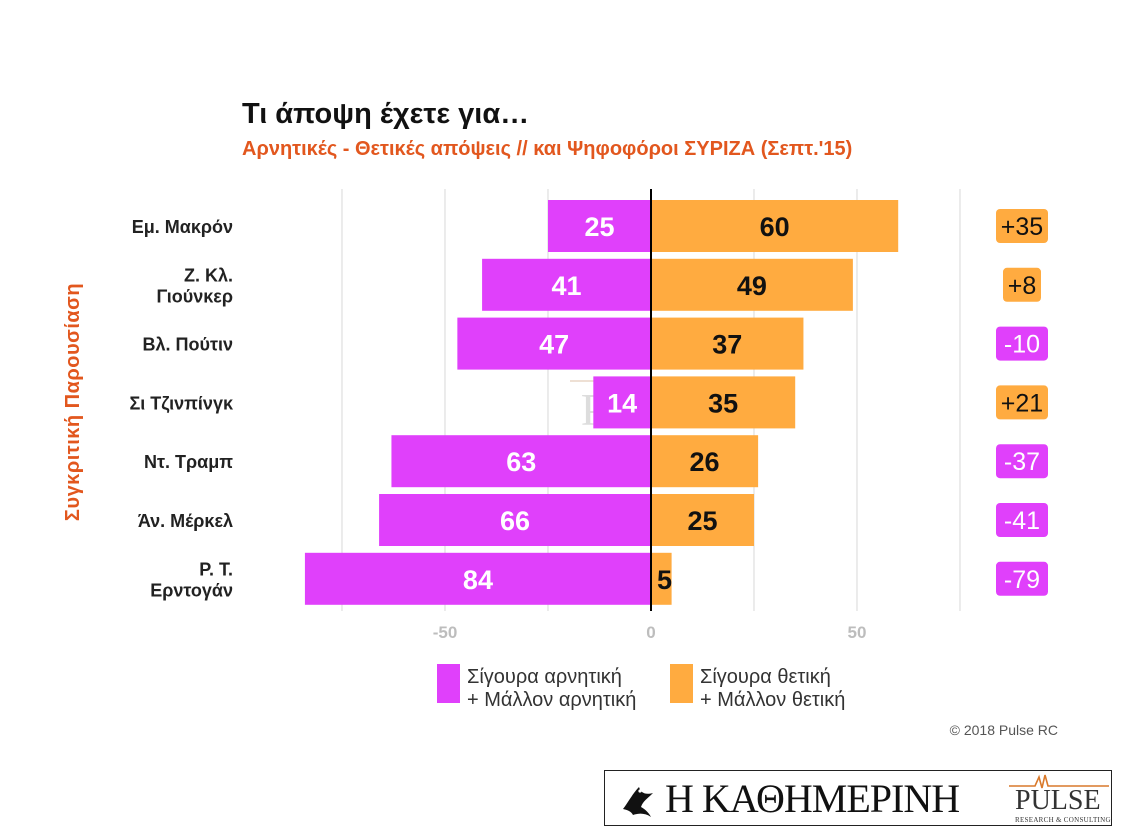 The image size is (1123, 837). I want to click on net-value: +21, so click(1022, 403).